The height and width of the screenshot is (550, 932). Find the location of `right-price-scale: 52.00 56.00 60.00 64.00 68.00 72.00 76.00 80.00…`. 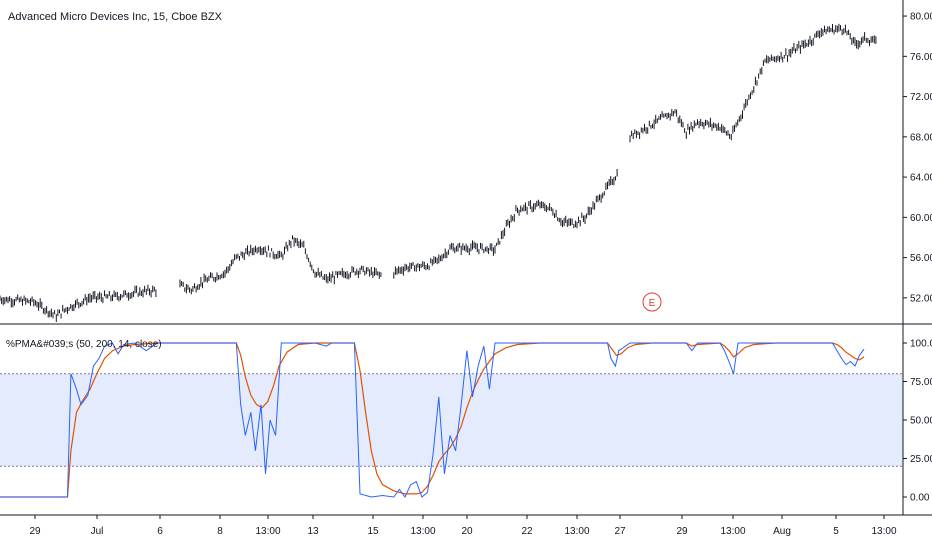

right-price-scale: 52.00 56.00 60.00 64.00 68.00 72.00 76.00 80.00… is located at coordinates (917, 257).